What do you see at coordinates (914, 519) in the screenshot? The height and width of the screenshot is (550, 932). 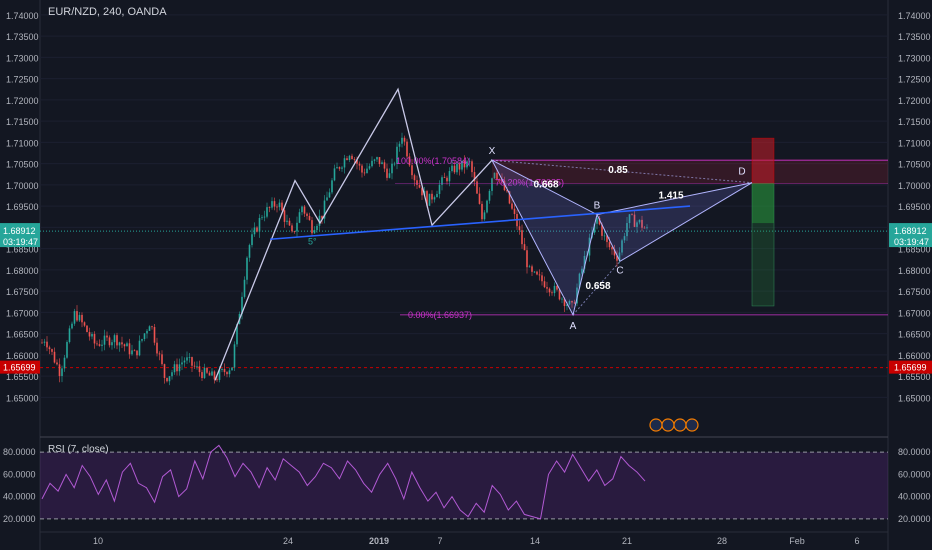 I see `rsi-tick-right: 20.0000` at bounding box center [914, 519].